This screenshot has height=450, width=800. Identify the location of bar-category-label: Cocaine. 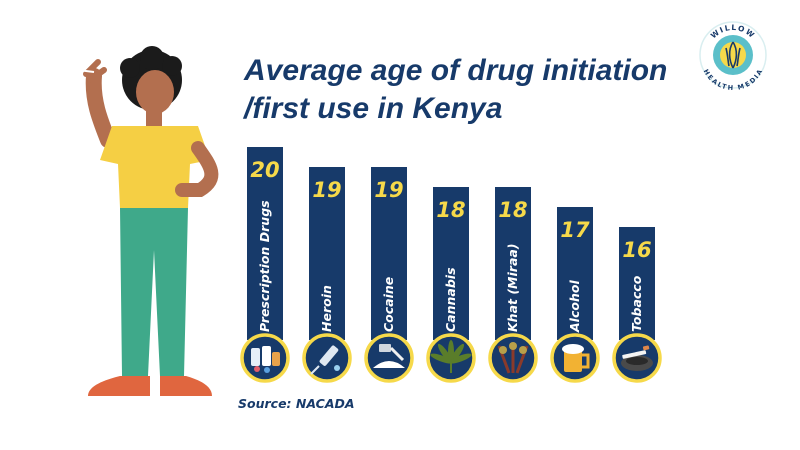
(388, 304).